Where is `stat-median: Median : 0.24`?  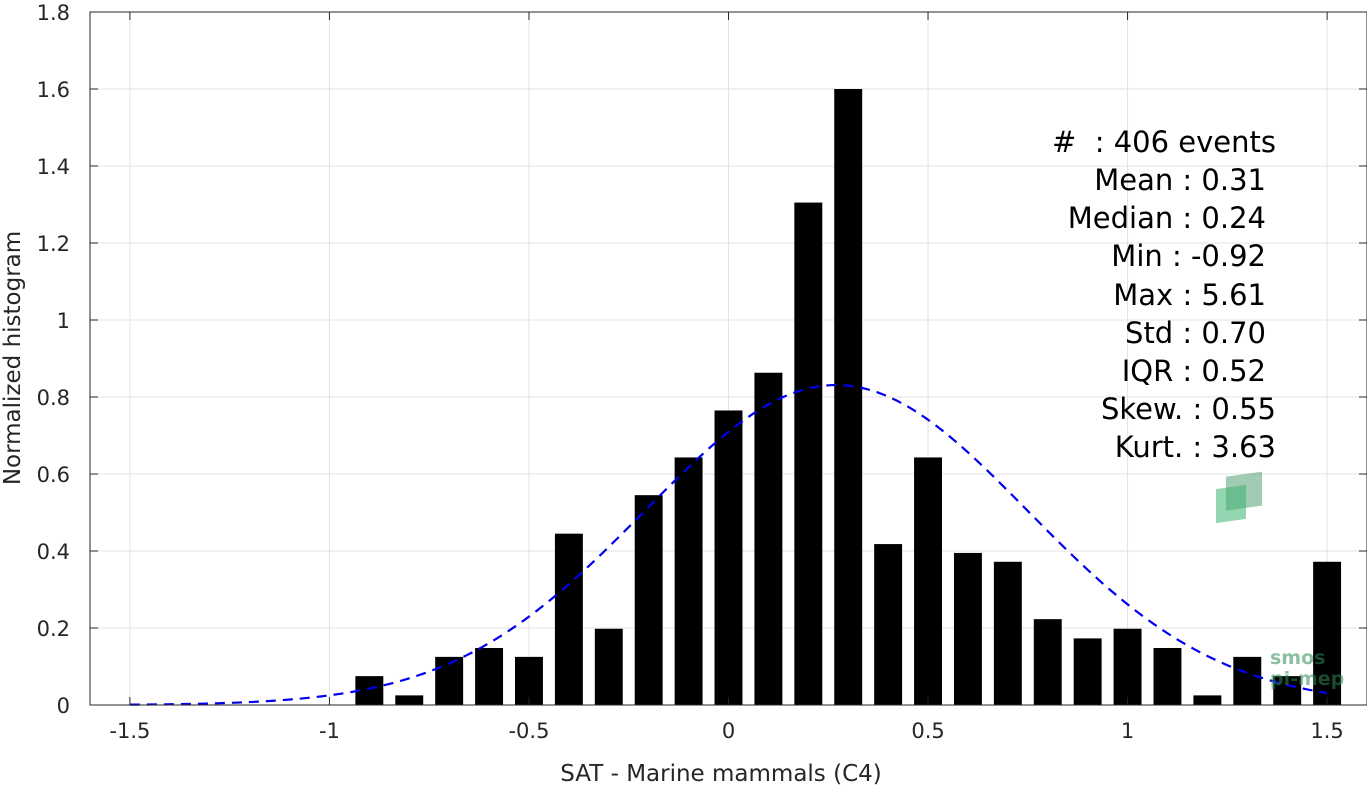
stat-median: Median : 0.24 is located at coordinates (1167, 218).